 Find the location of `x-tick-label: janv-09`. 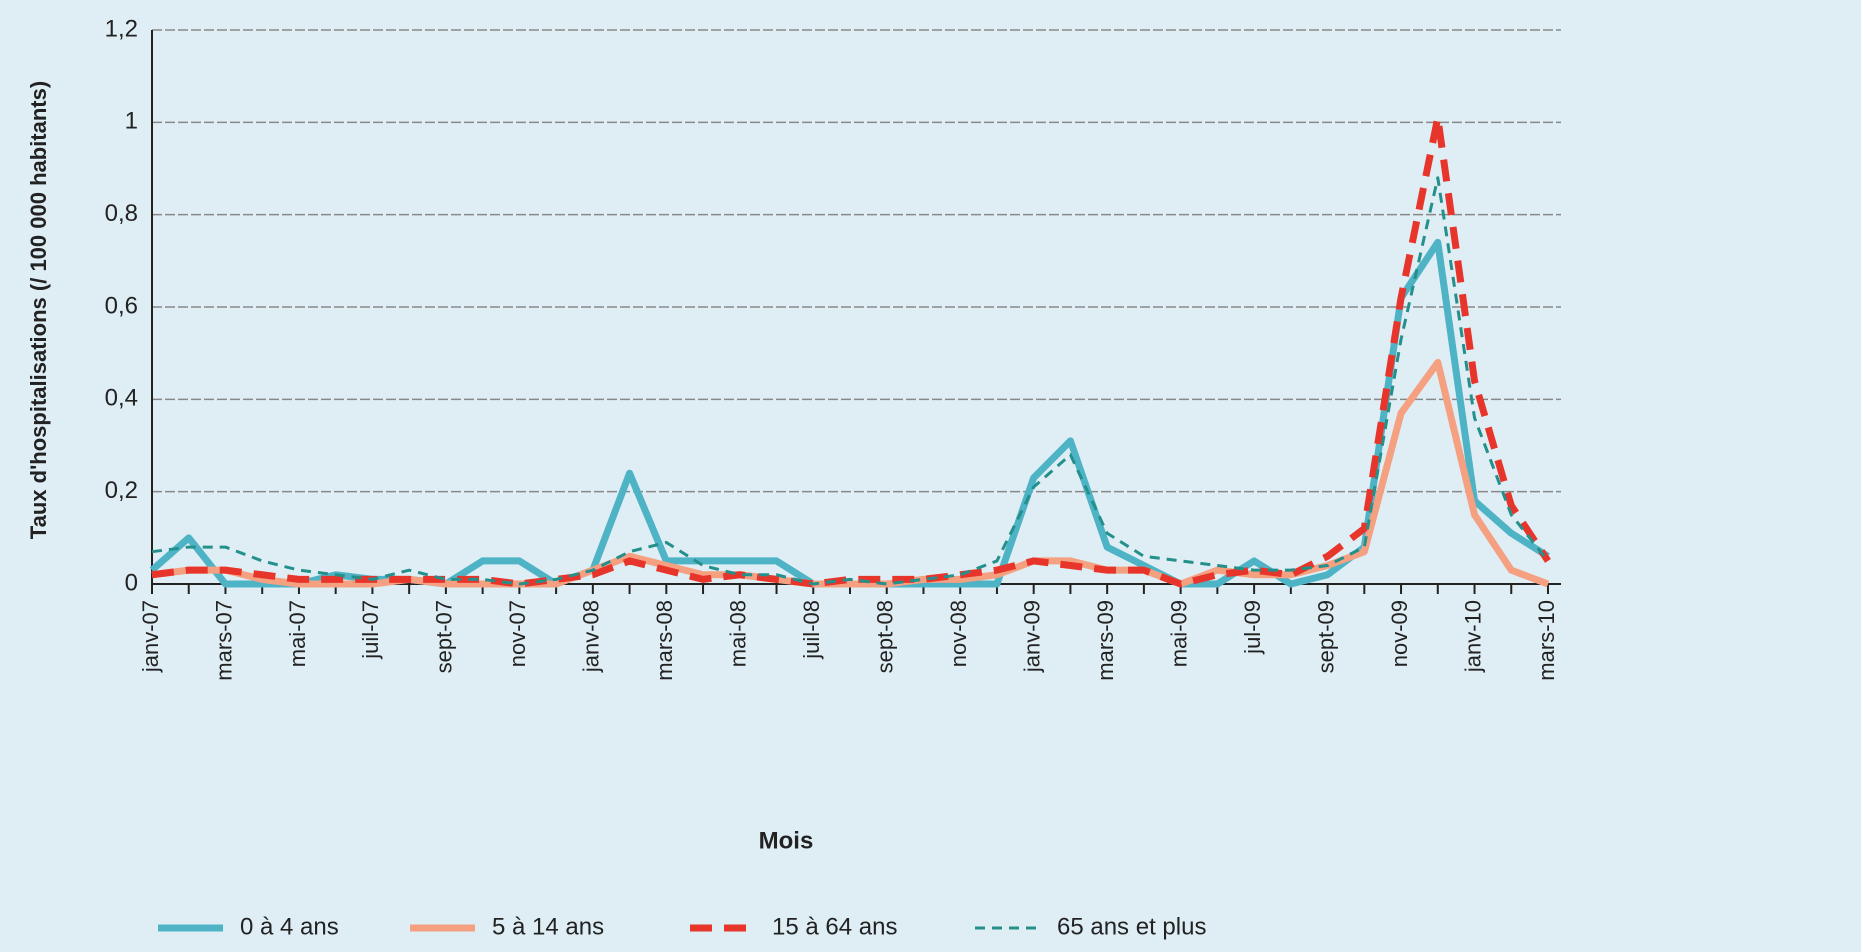

x-tick-label: janv-09 is located at coordinates (1031, 636).